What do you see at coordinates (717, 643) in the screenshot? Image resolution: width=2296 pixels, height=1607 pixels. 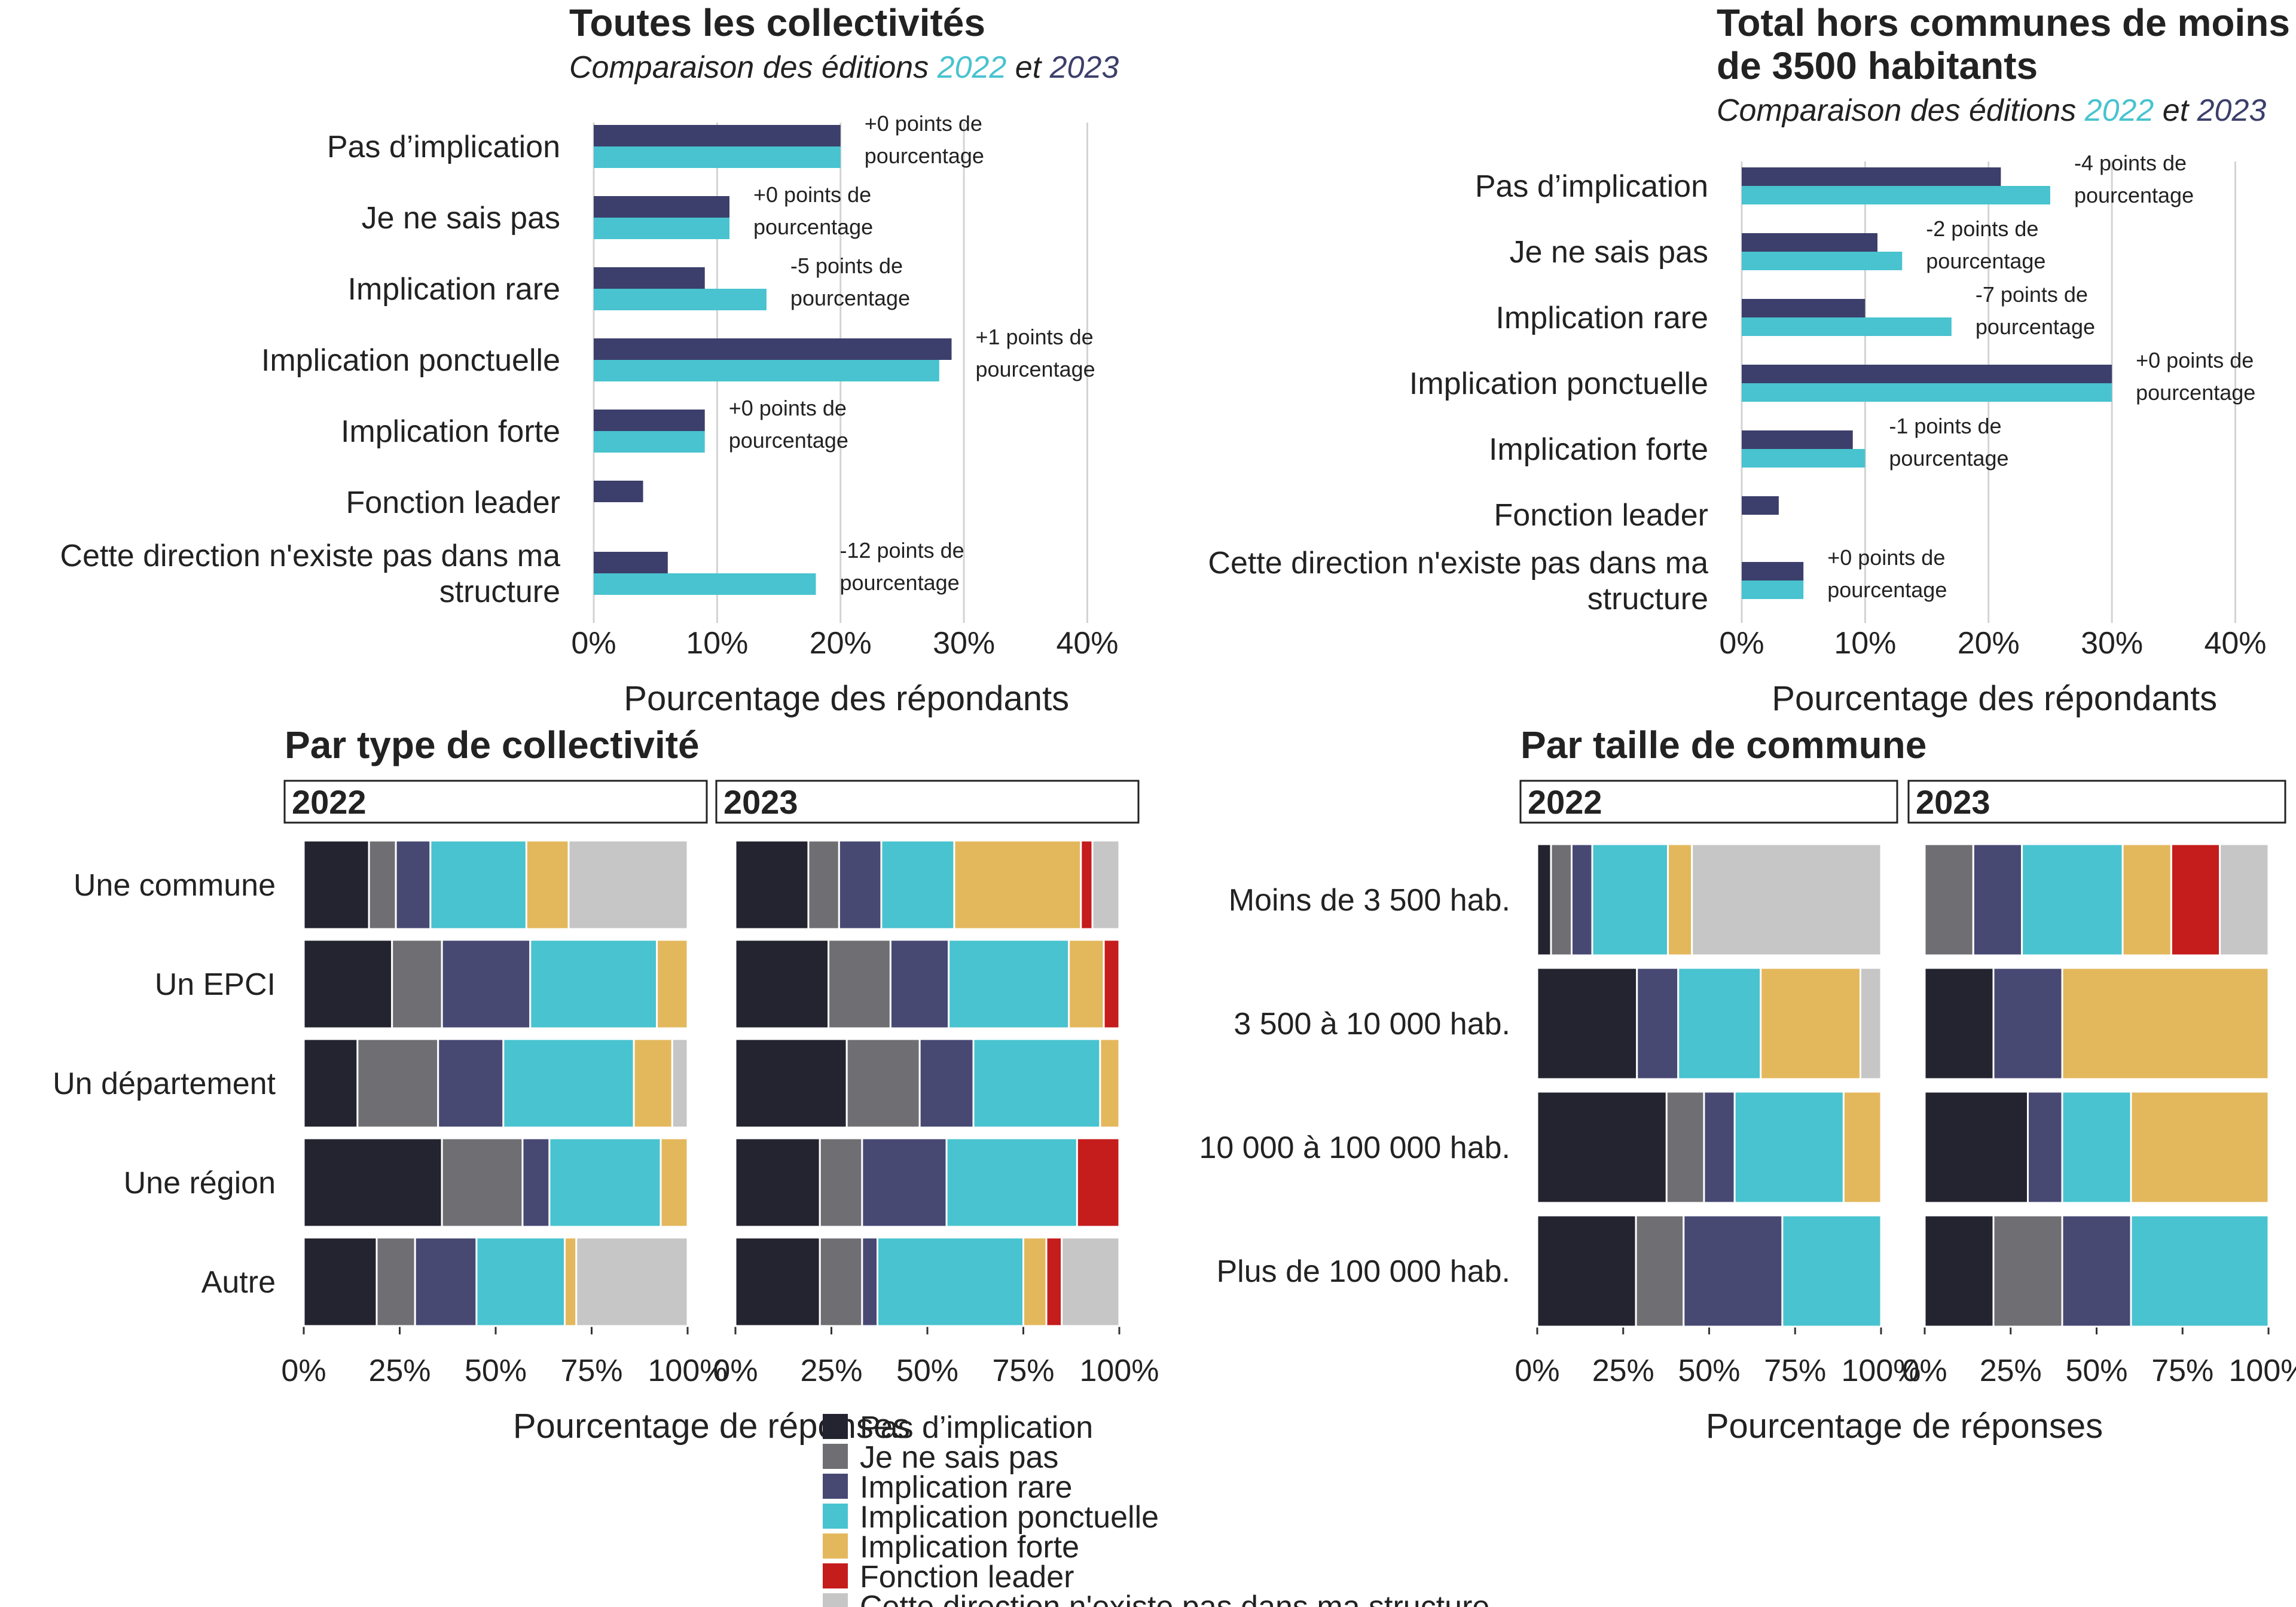 I see `x-tick-label: 10%` at bounding box center [717, 643].